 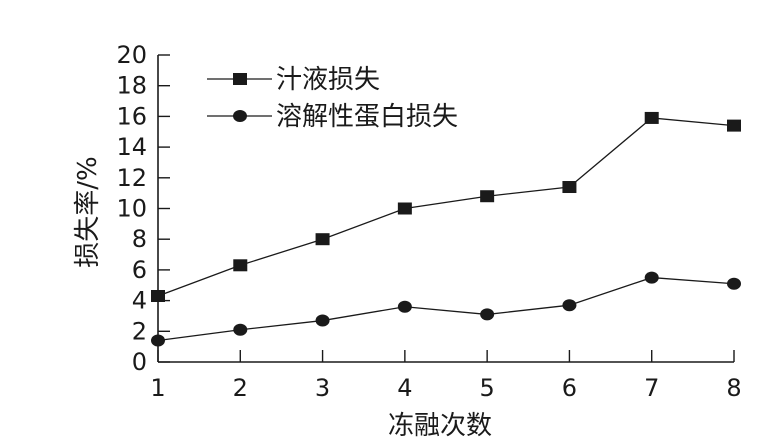 I want to click on legend-item: 溶解性蛋白损失, so click(x=332, y=117).